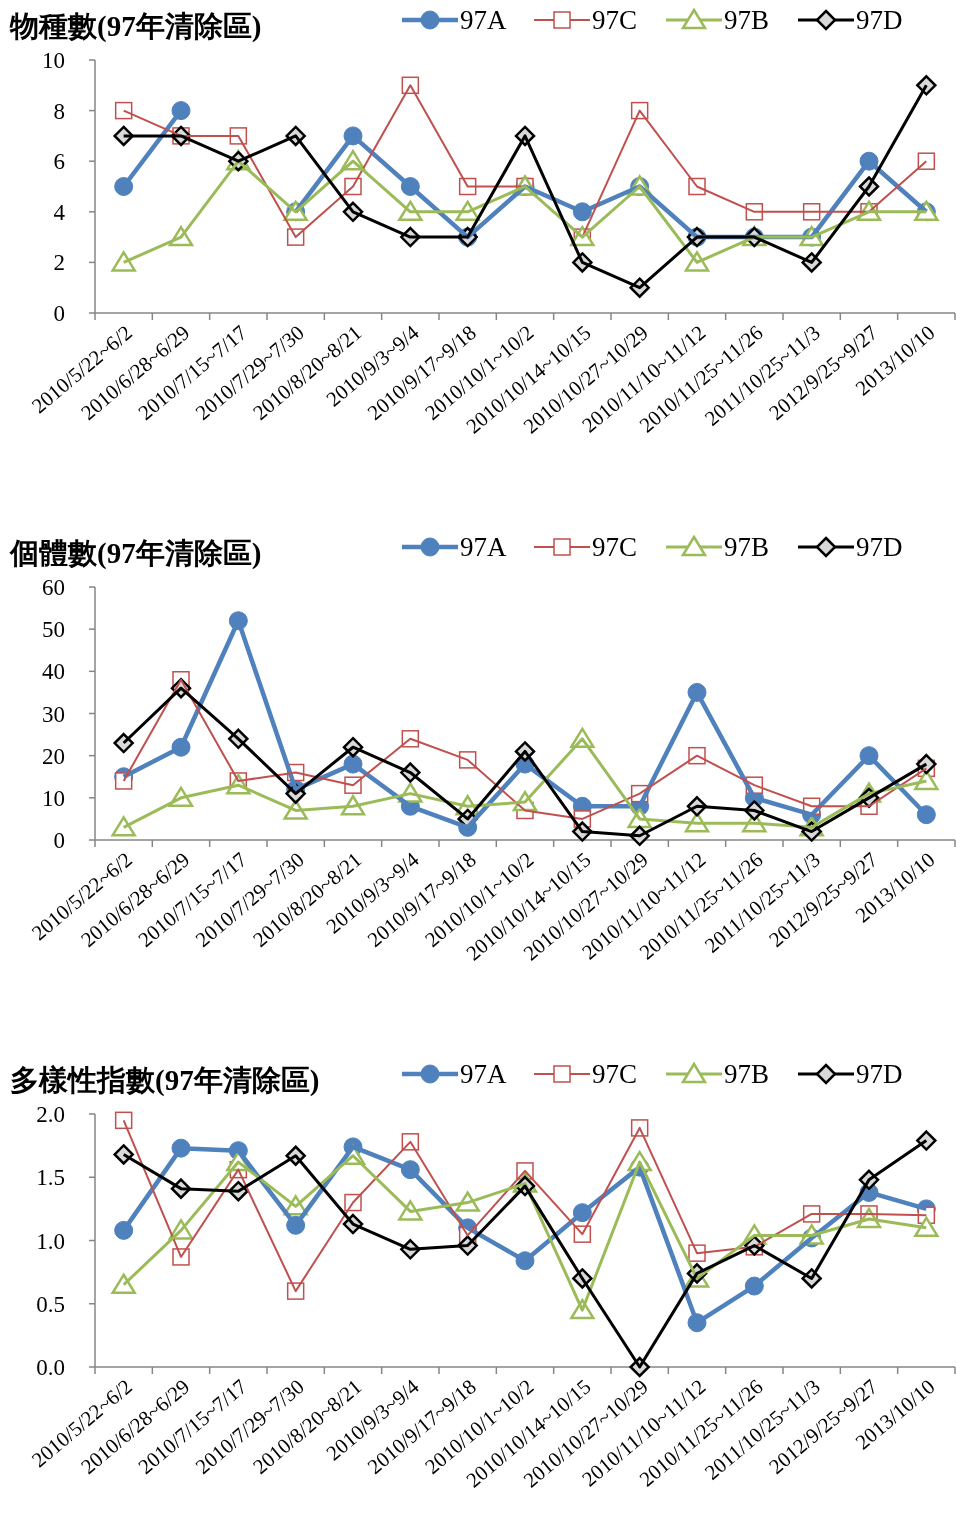 The width and height of the screenshot is (956, 1539). I want to click on y-tick-label: 1.0, so click(50, 1241).